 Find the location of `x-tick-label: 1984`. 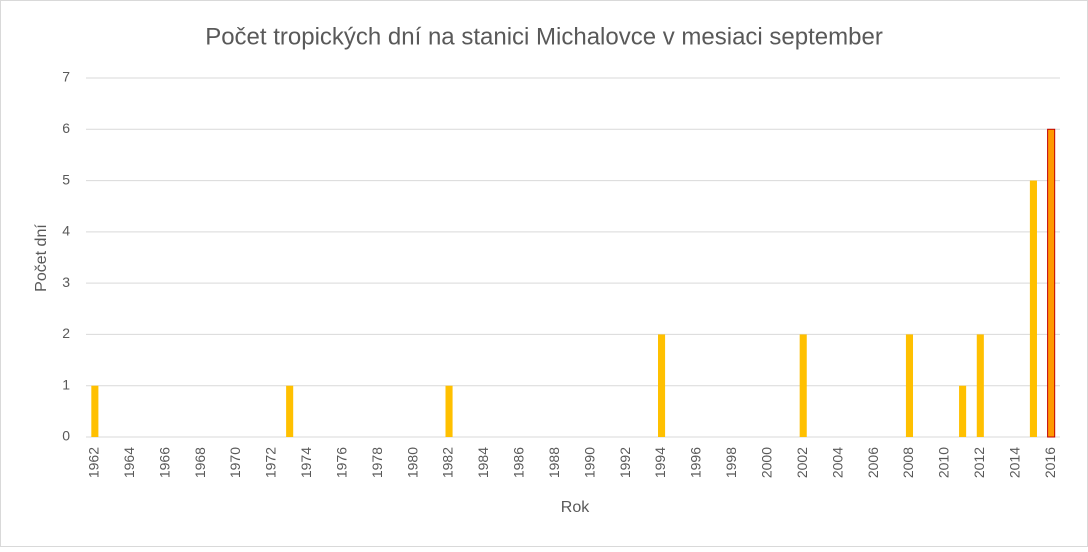

x-tick-label: 1984 is located at coordinates (483, 462).